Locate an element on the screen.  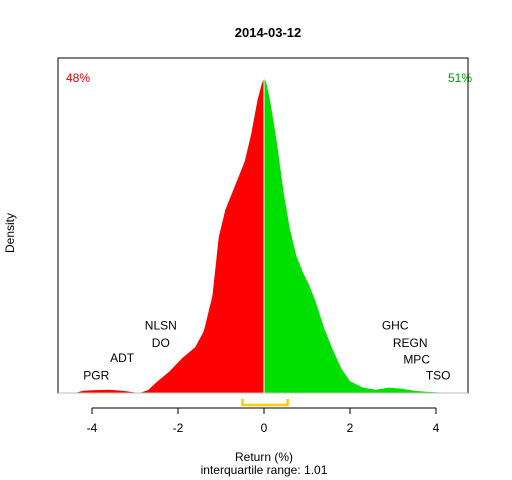
x-tick-label: -2 is located at coordinates (178, 428).